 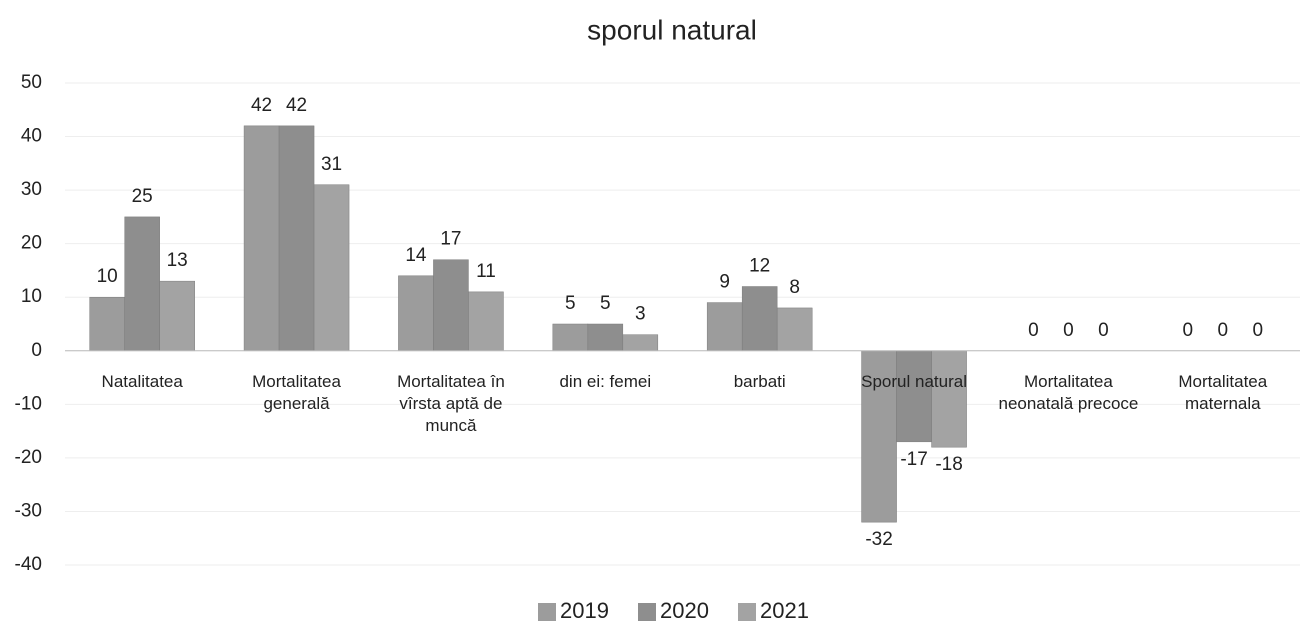 What do you see at coordinates (296, 392) in the screenshot?
I see `x-tick-label: Mortalitatea generală` at bounding box center [296, 392].